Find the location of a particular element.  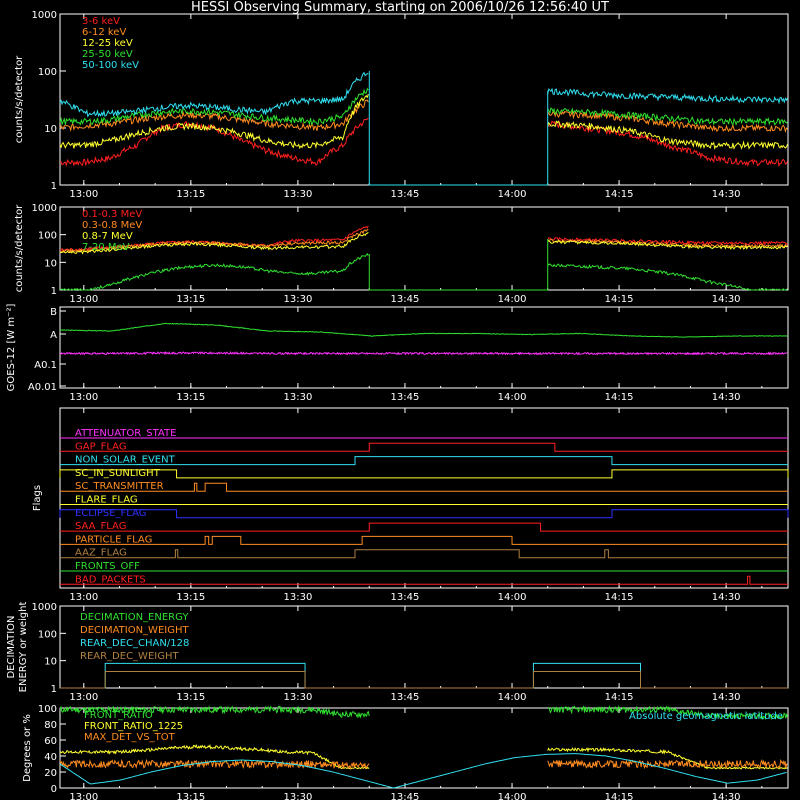

legend-entry: 0.3-0.8 MeV is located at coordinates (112, 225).